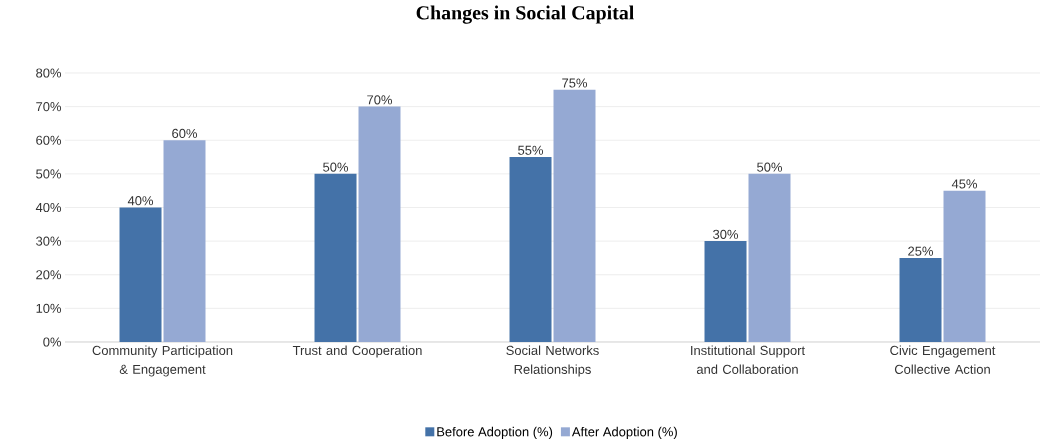 Image resolution: width=1051 pixels, height=444 pixels. Describe the element at coordinates (726, 234) in the screenshot. I see `data-label: 30%` at that location.